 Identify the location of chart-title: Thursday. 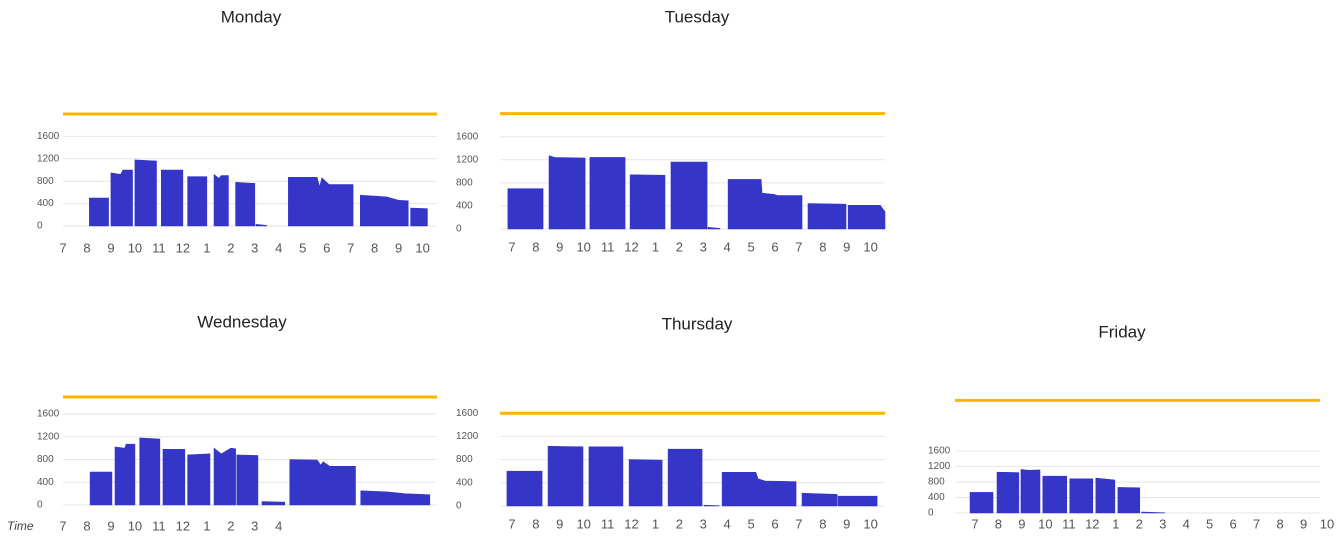
(697, 323).